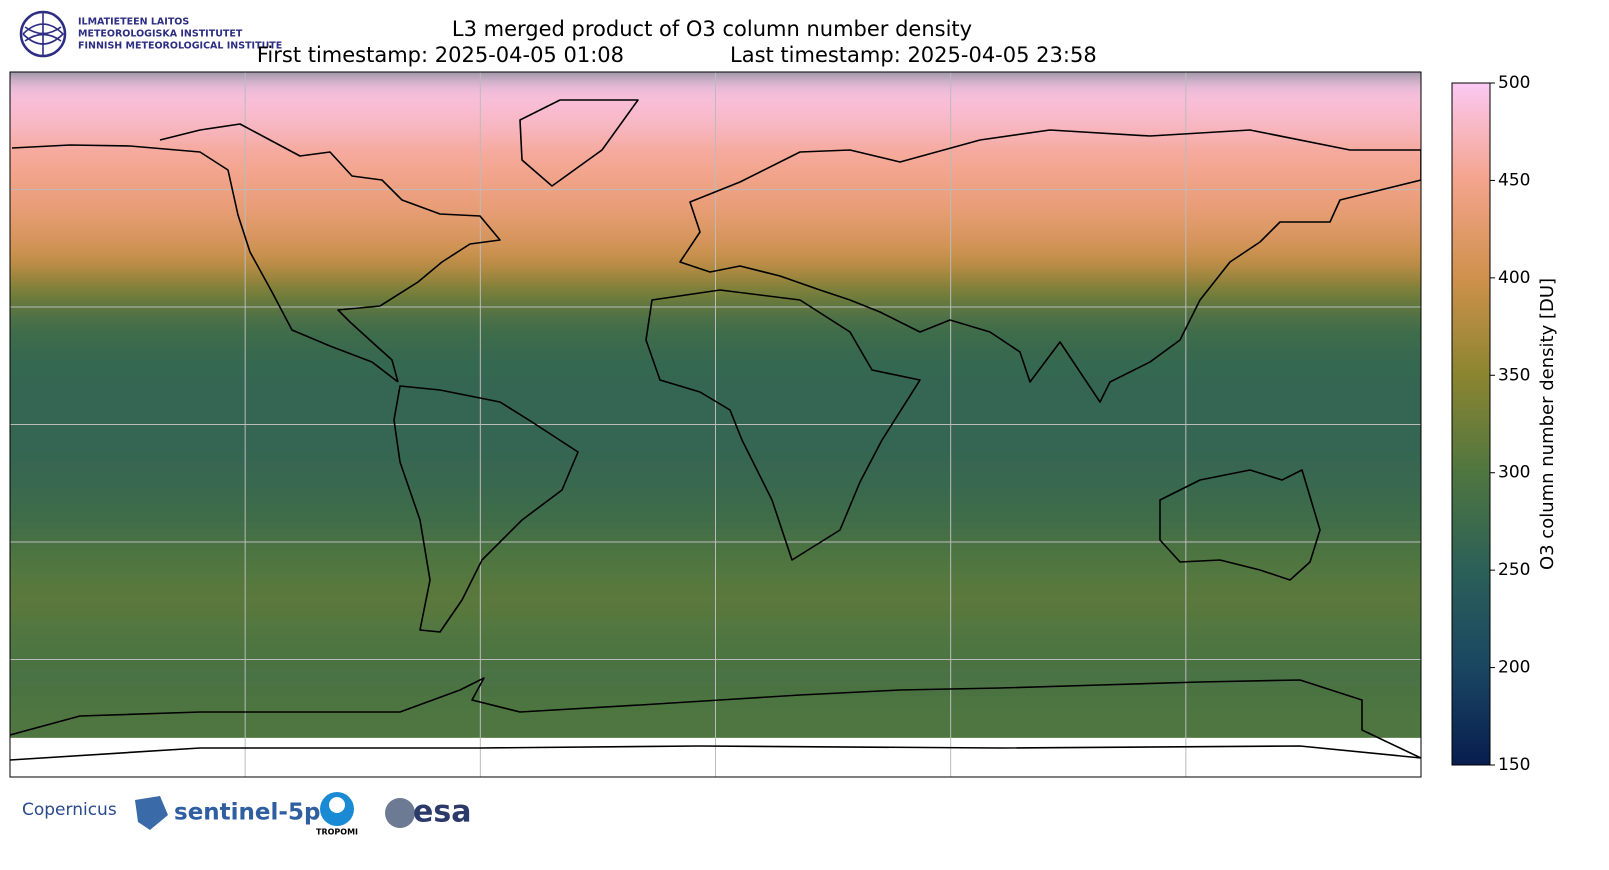 The height and width of the screenshot is (870, 1609). I want to click on colorbar, so click(1471, 424).